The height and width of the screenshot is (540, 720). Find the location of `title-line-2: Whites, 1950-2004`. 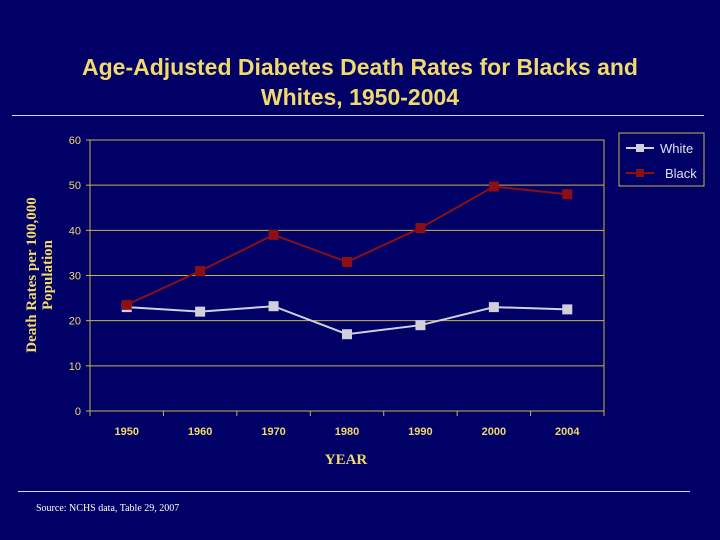

title-line-2: Whites, 1950-2004 is located at coordinates (360, 97).